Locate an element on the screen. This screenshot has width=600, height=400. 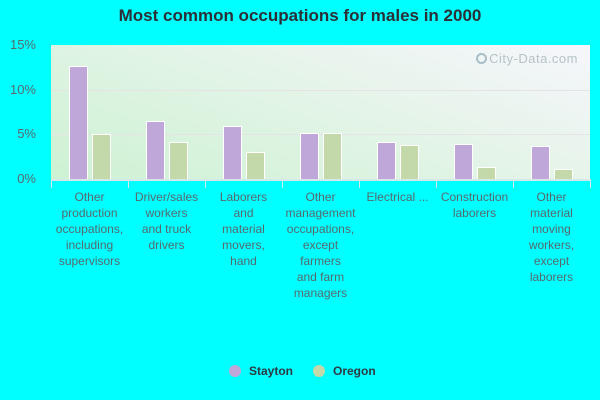
x-category-label: Laborers and material movers, hand is located at coordinates (243, 229).